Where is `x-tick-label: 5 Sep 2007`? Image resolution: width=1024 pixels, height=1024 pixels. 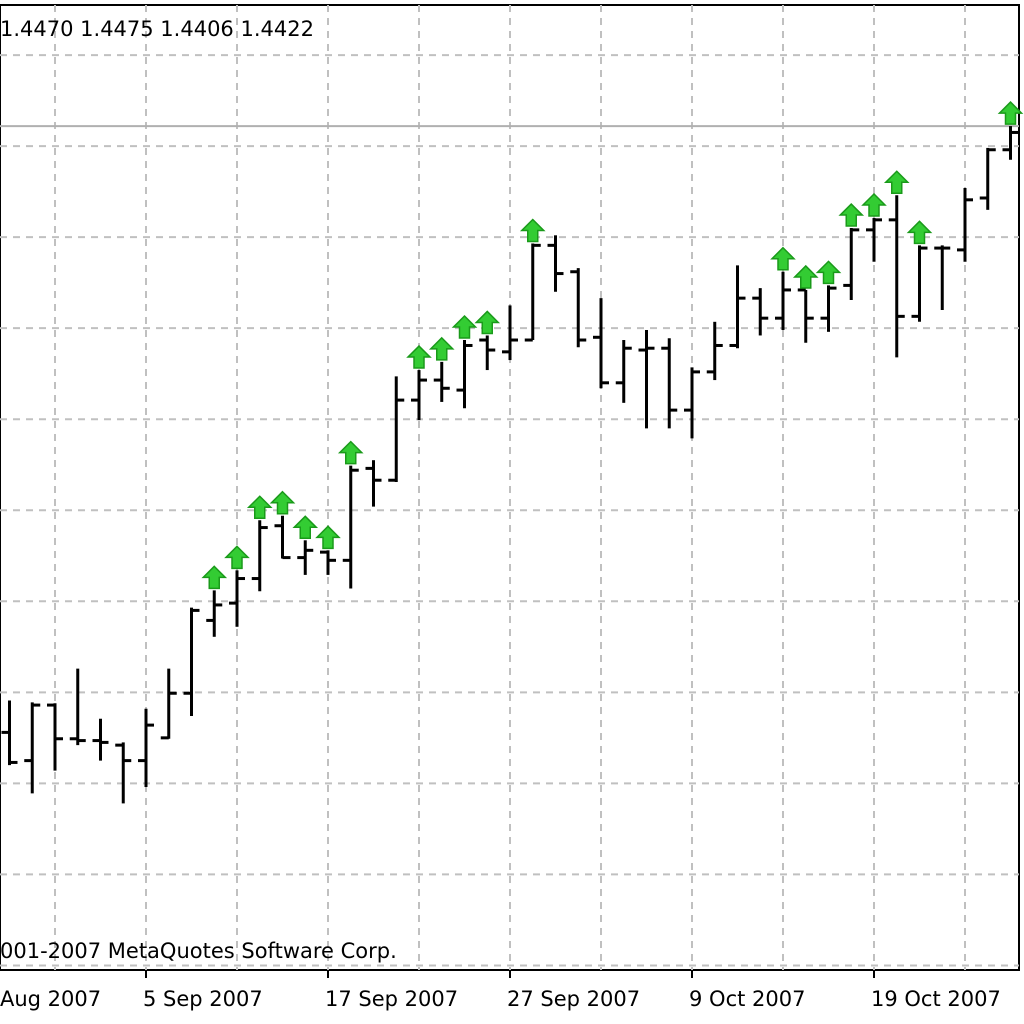 x-tick-label: 5 Sep 2007 is located at coordinates (203, 999).